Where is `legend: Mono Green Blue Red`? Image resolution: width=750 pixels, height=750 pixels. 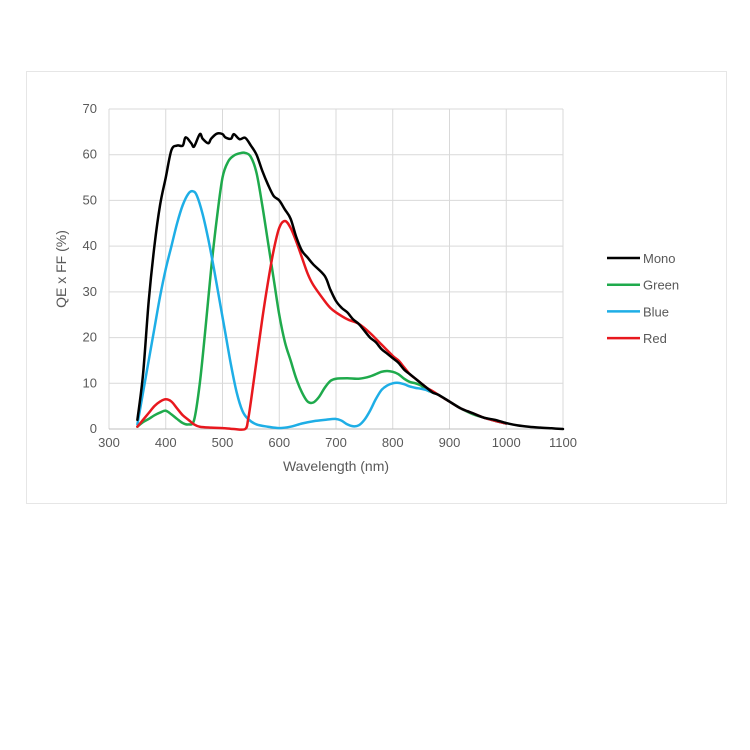
legend: Mono Green Blue Red is located at coordinates (643, 298).